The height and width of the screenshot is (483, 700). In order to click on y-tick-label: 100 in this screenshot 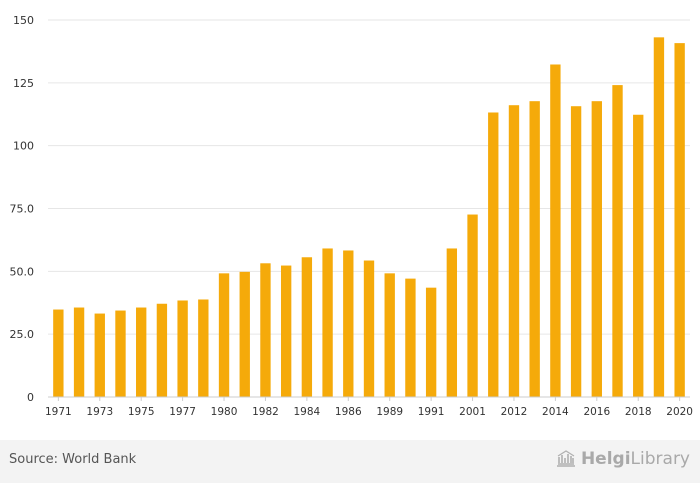, I will do `click(23, 146)`.